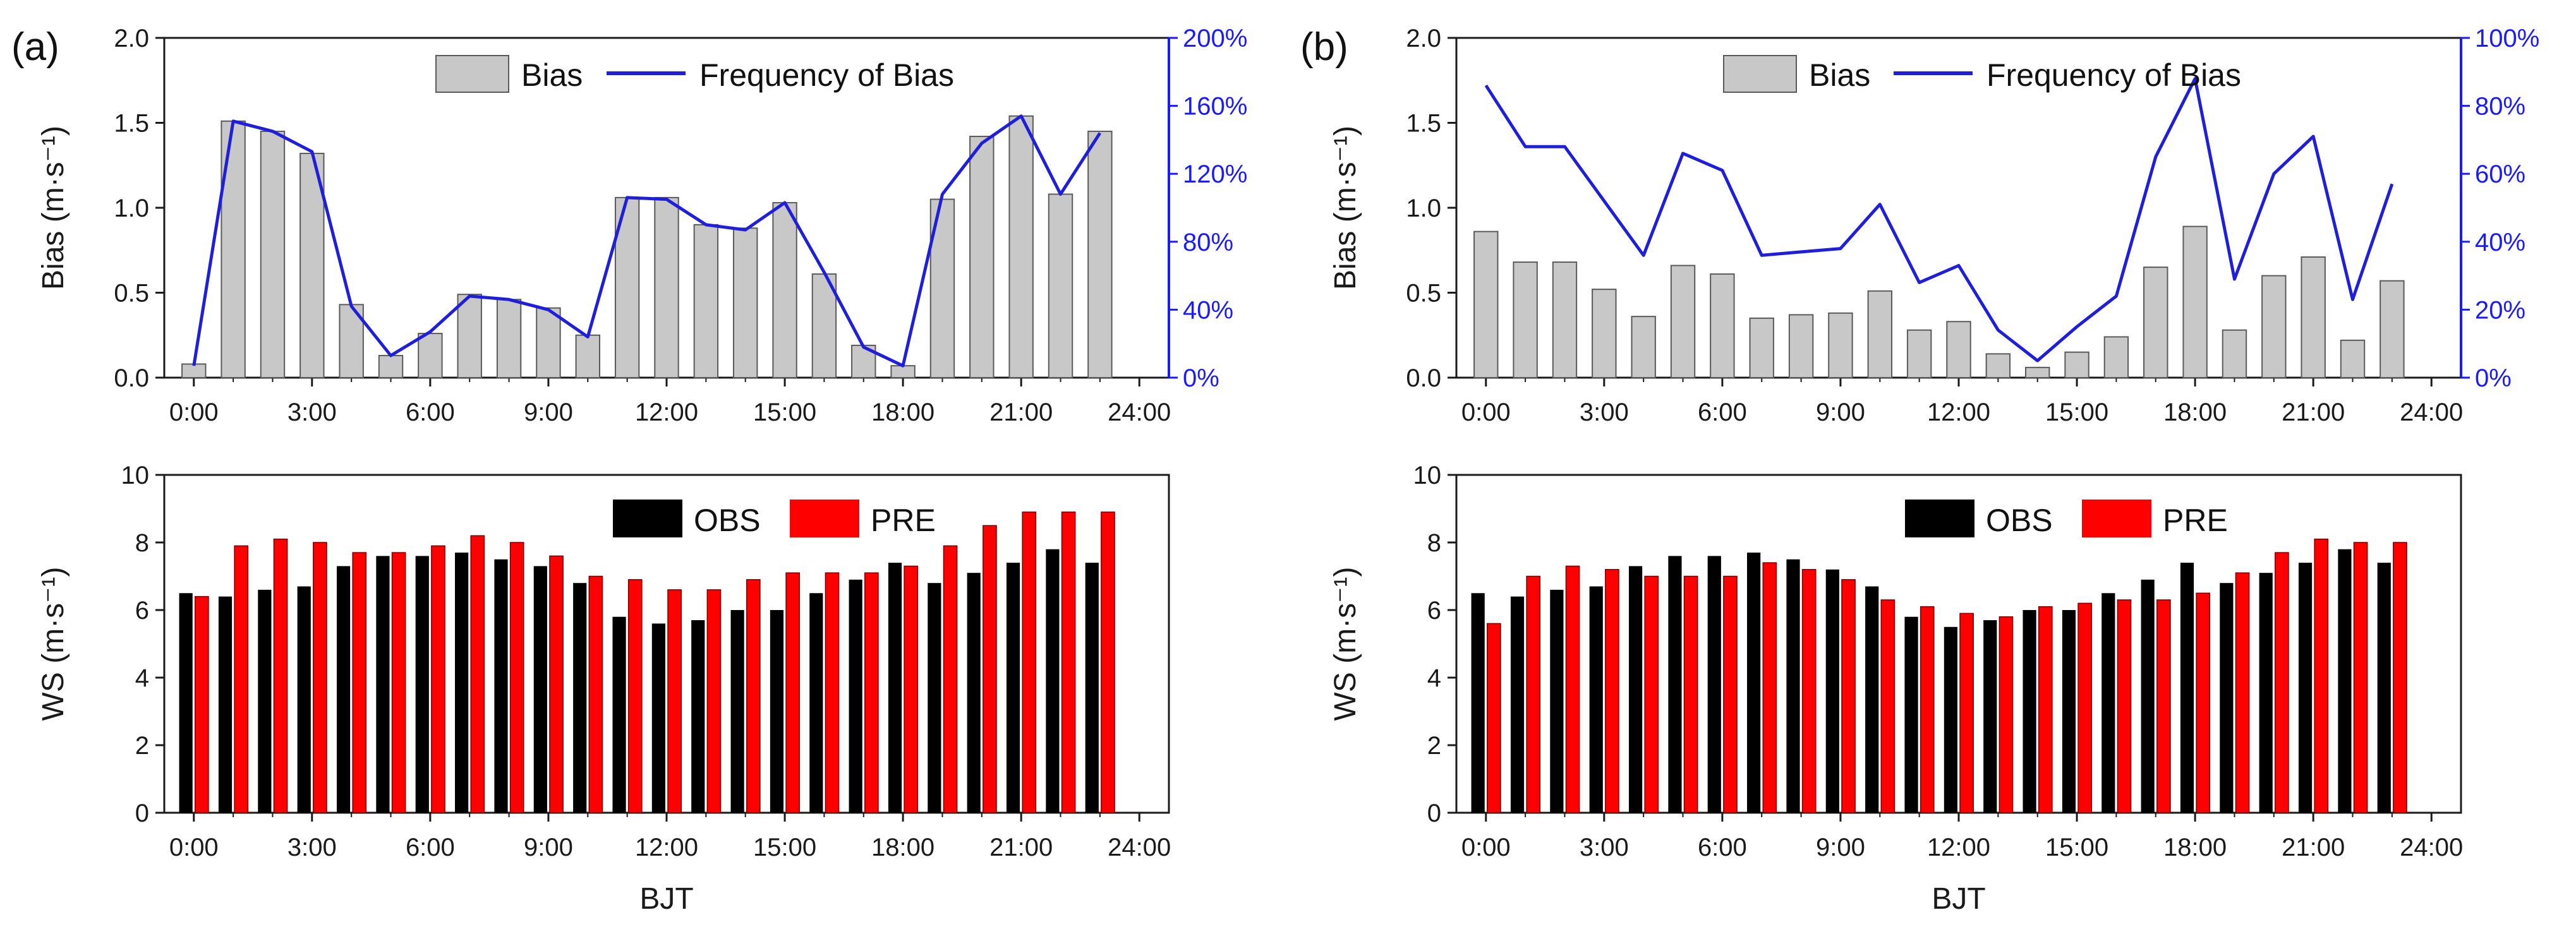 The width and height of the screenshot is (2576, 934). Describe the element at coordinates (552, 75) in the screenshot. I see `legend-label-bias: Bias` at that location.